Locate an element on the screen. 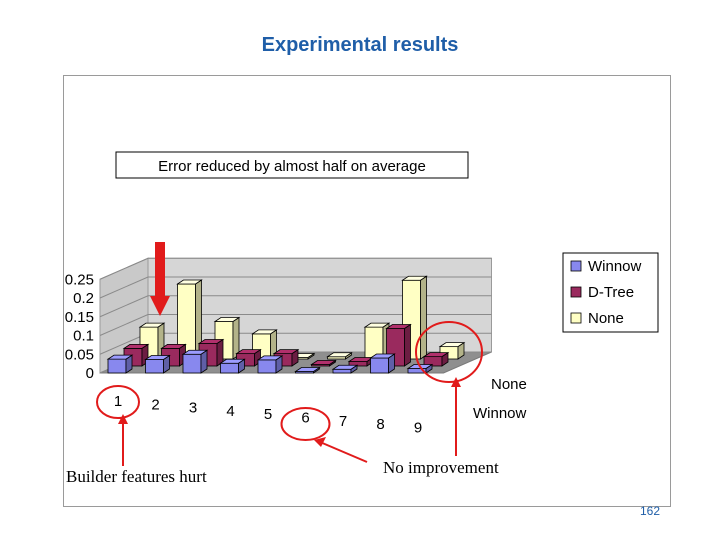  x-tick-label: 1 is located at coordinates (118, 401).